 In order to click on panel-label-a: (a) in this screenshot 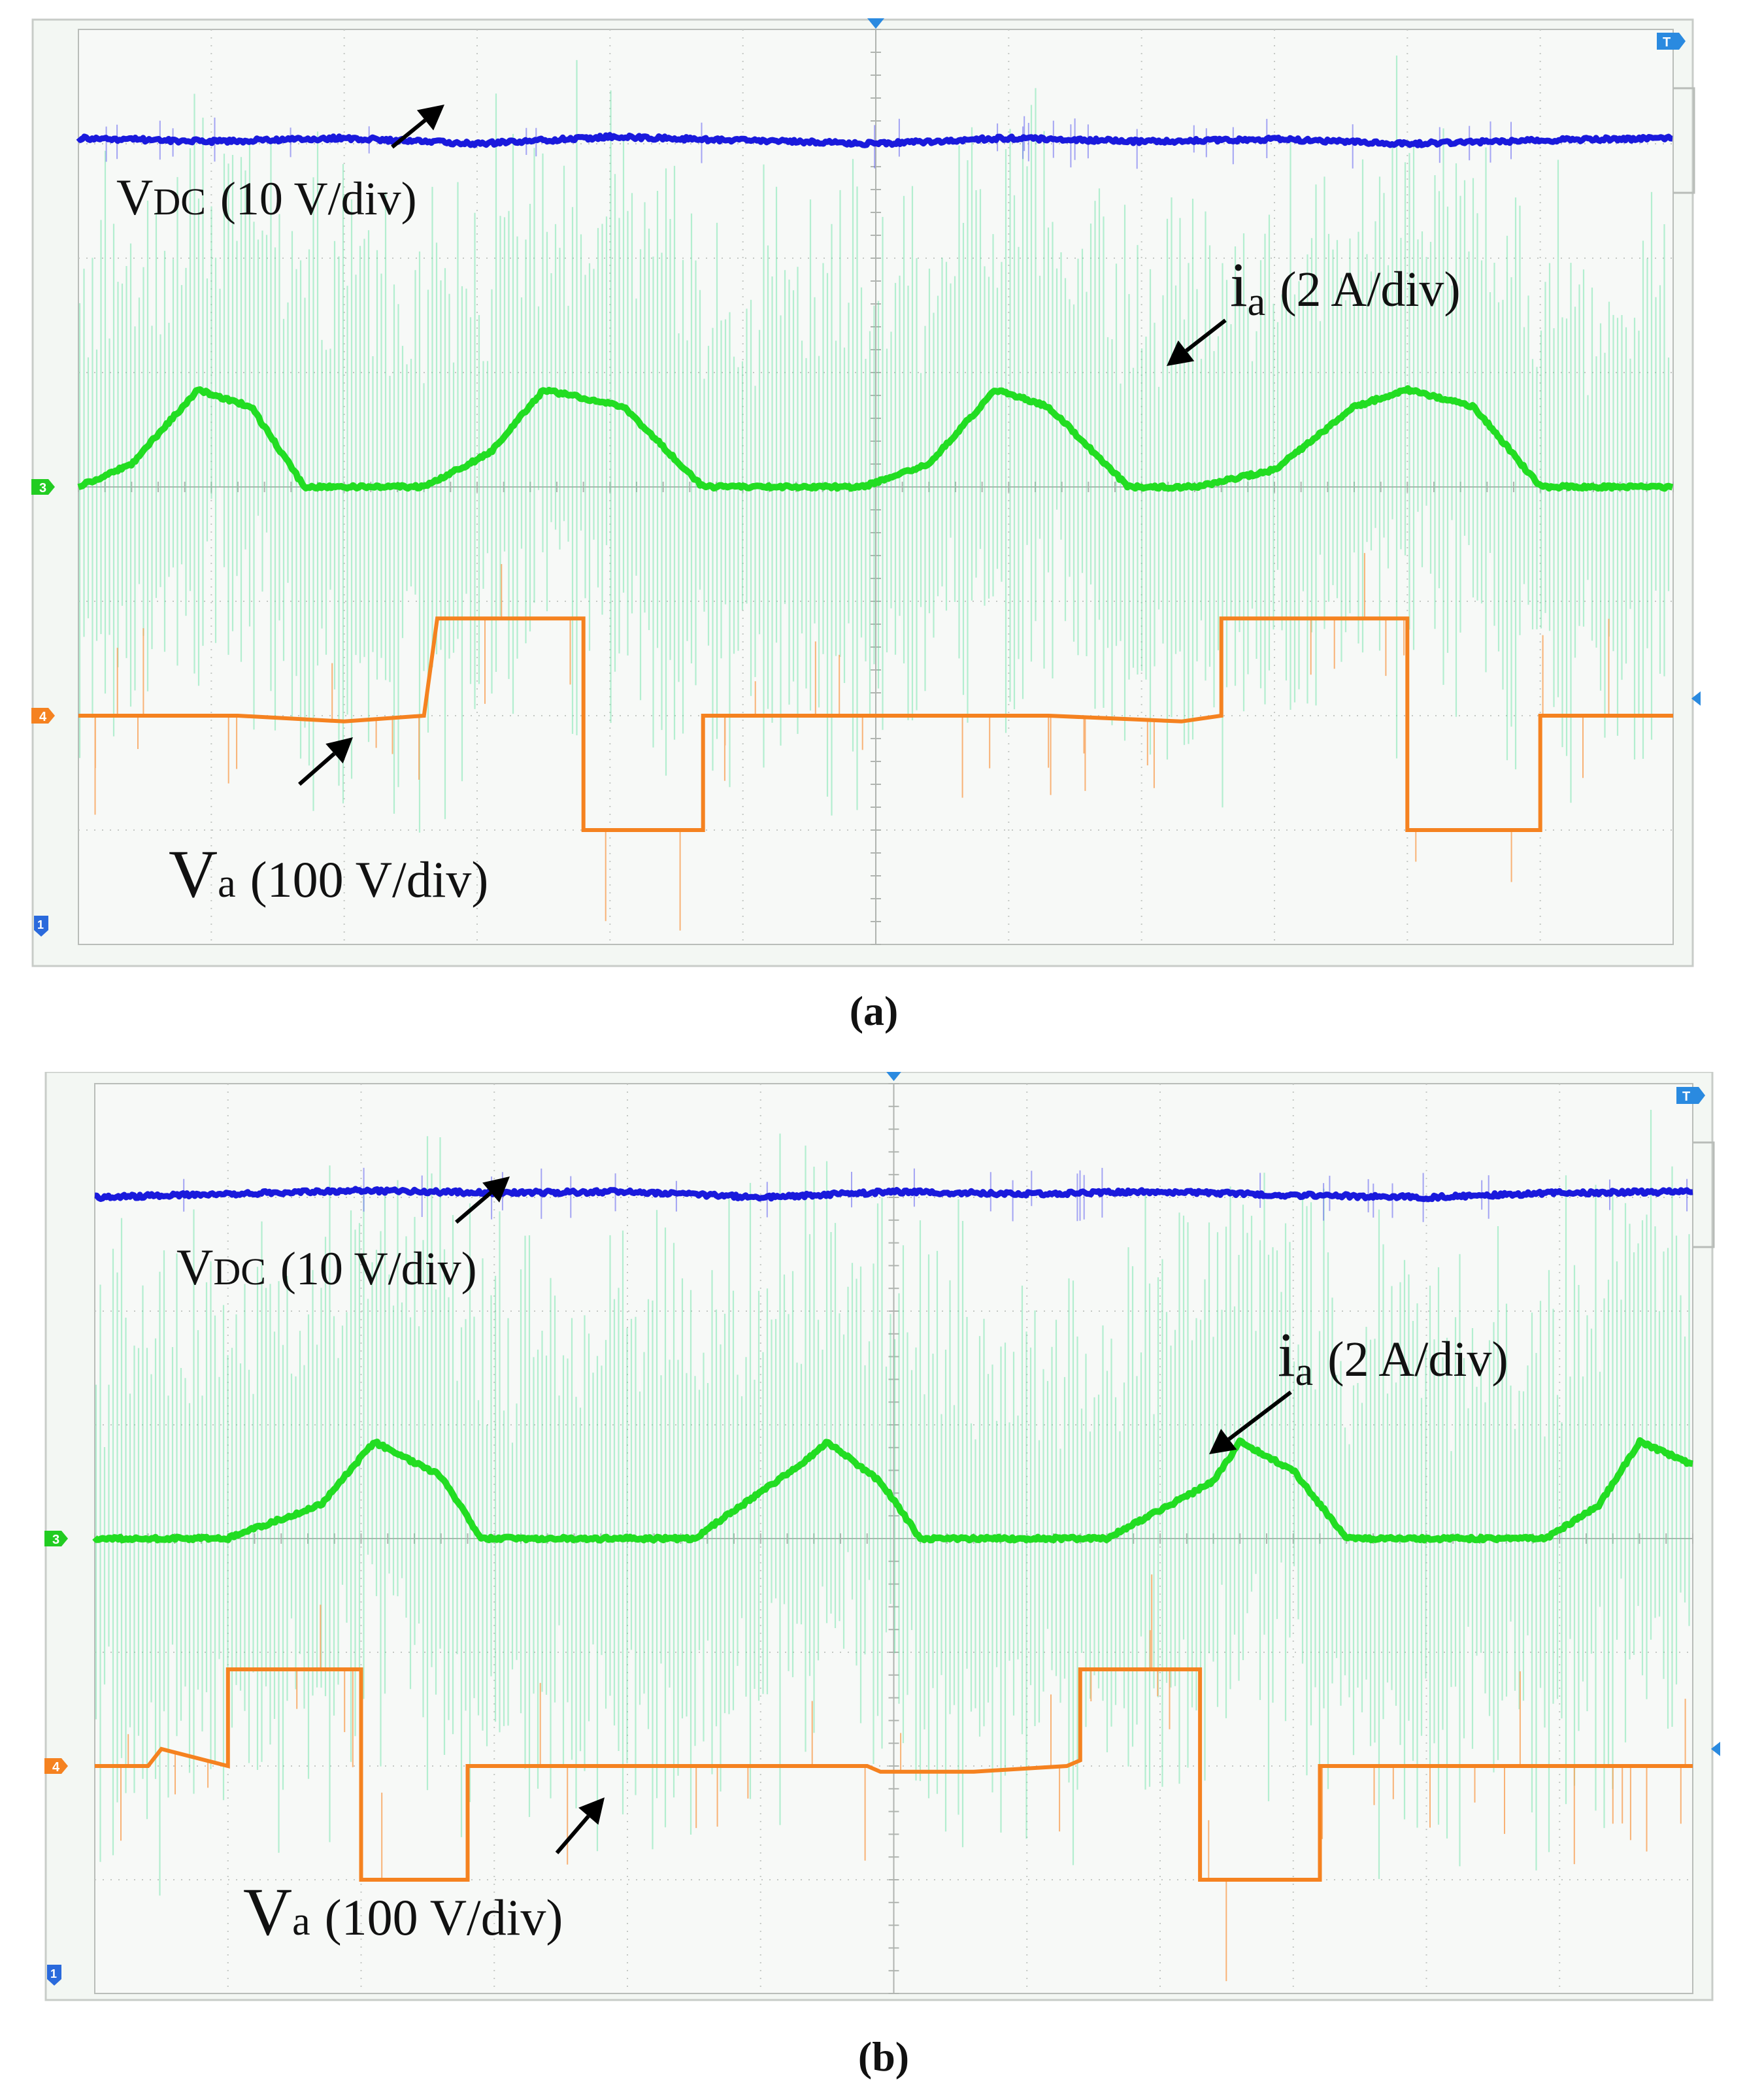, I will do `click(874, 1011)`.